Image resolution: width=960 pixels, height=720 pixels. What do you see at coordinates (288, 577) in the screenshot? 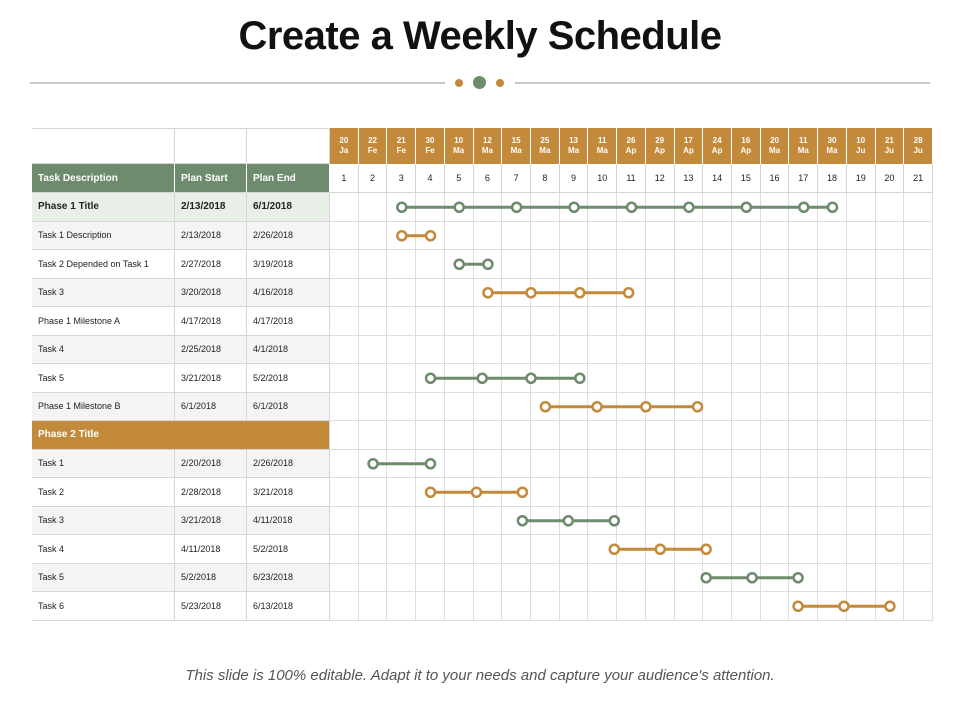
I see `task-row-end: 6/23/2018` at bounding box center [288, 577].